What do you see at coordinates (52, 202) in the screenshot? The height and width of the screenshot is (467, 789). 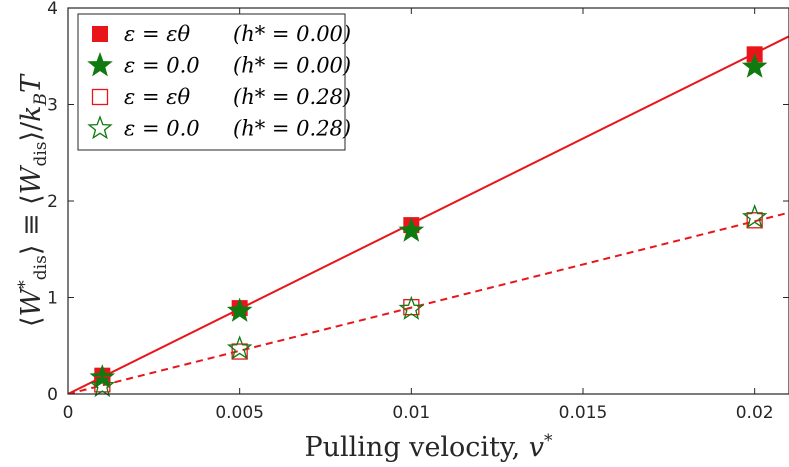 I see `y-tick-label-3: 2` at bounding box center [52, 202].